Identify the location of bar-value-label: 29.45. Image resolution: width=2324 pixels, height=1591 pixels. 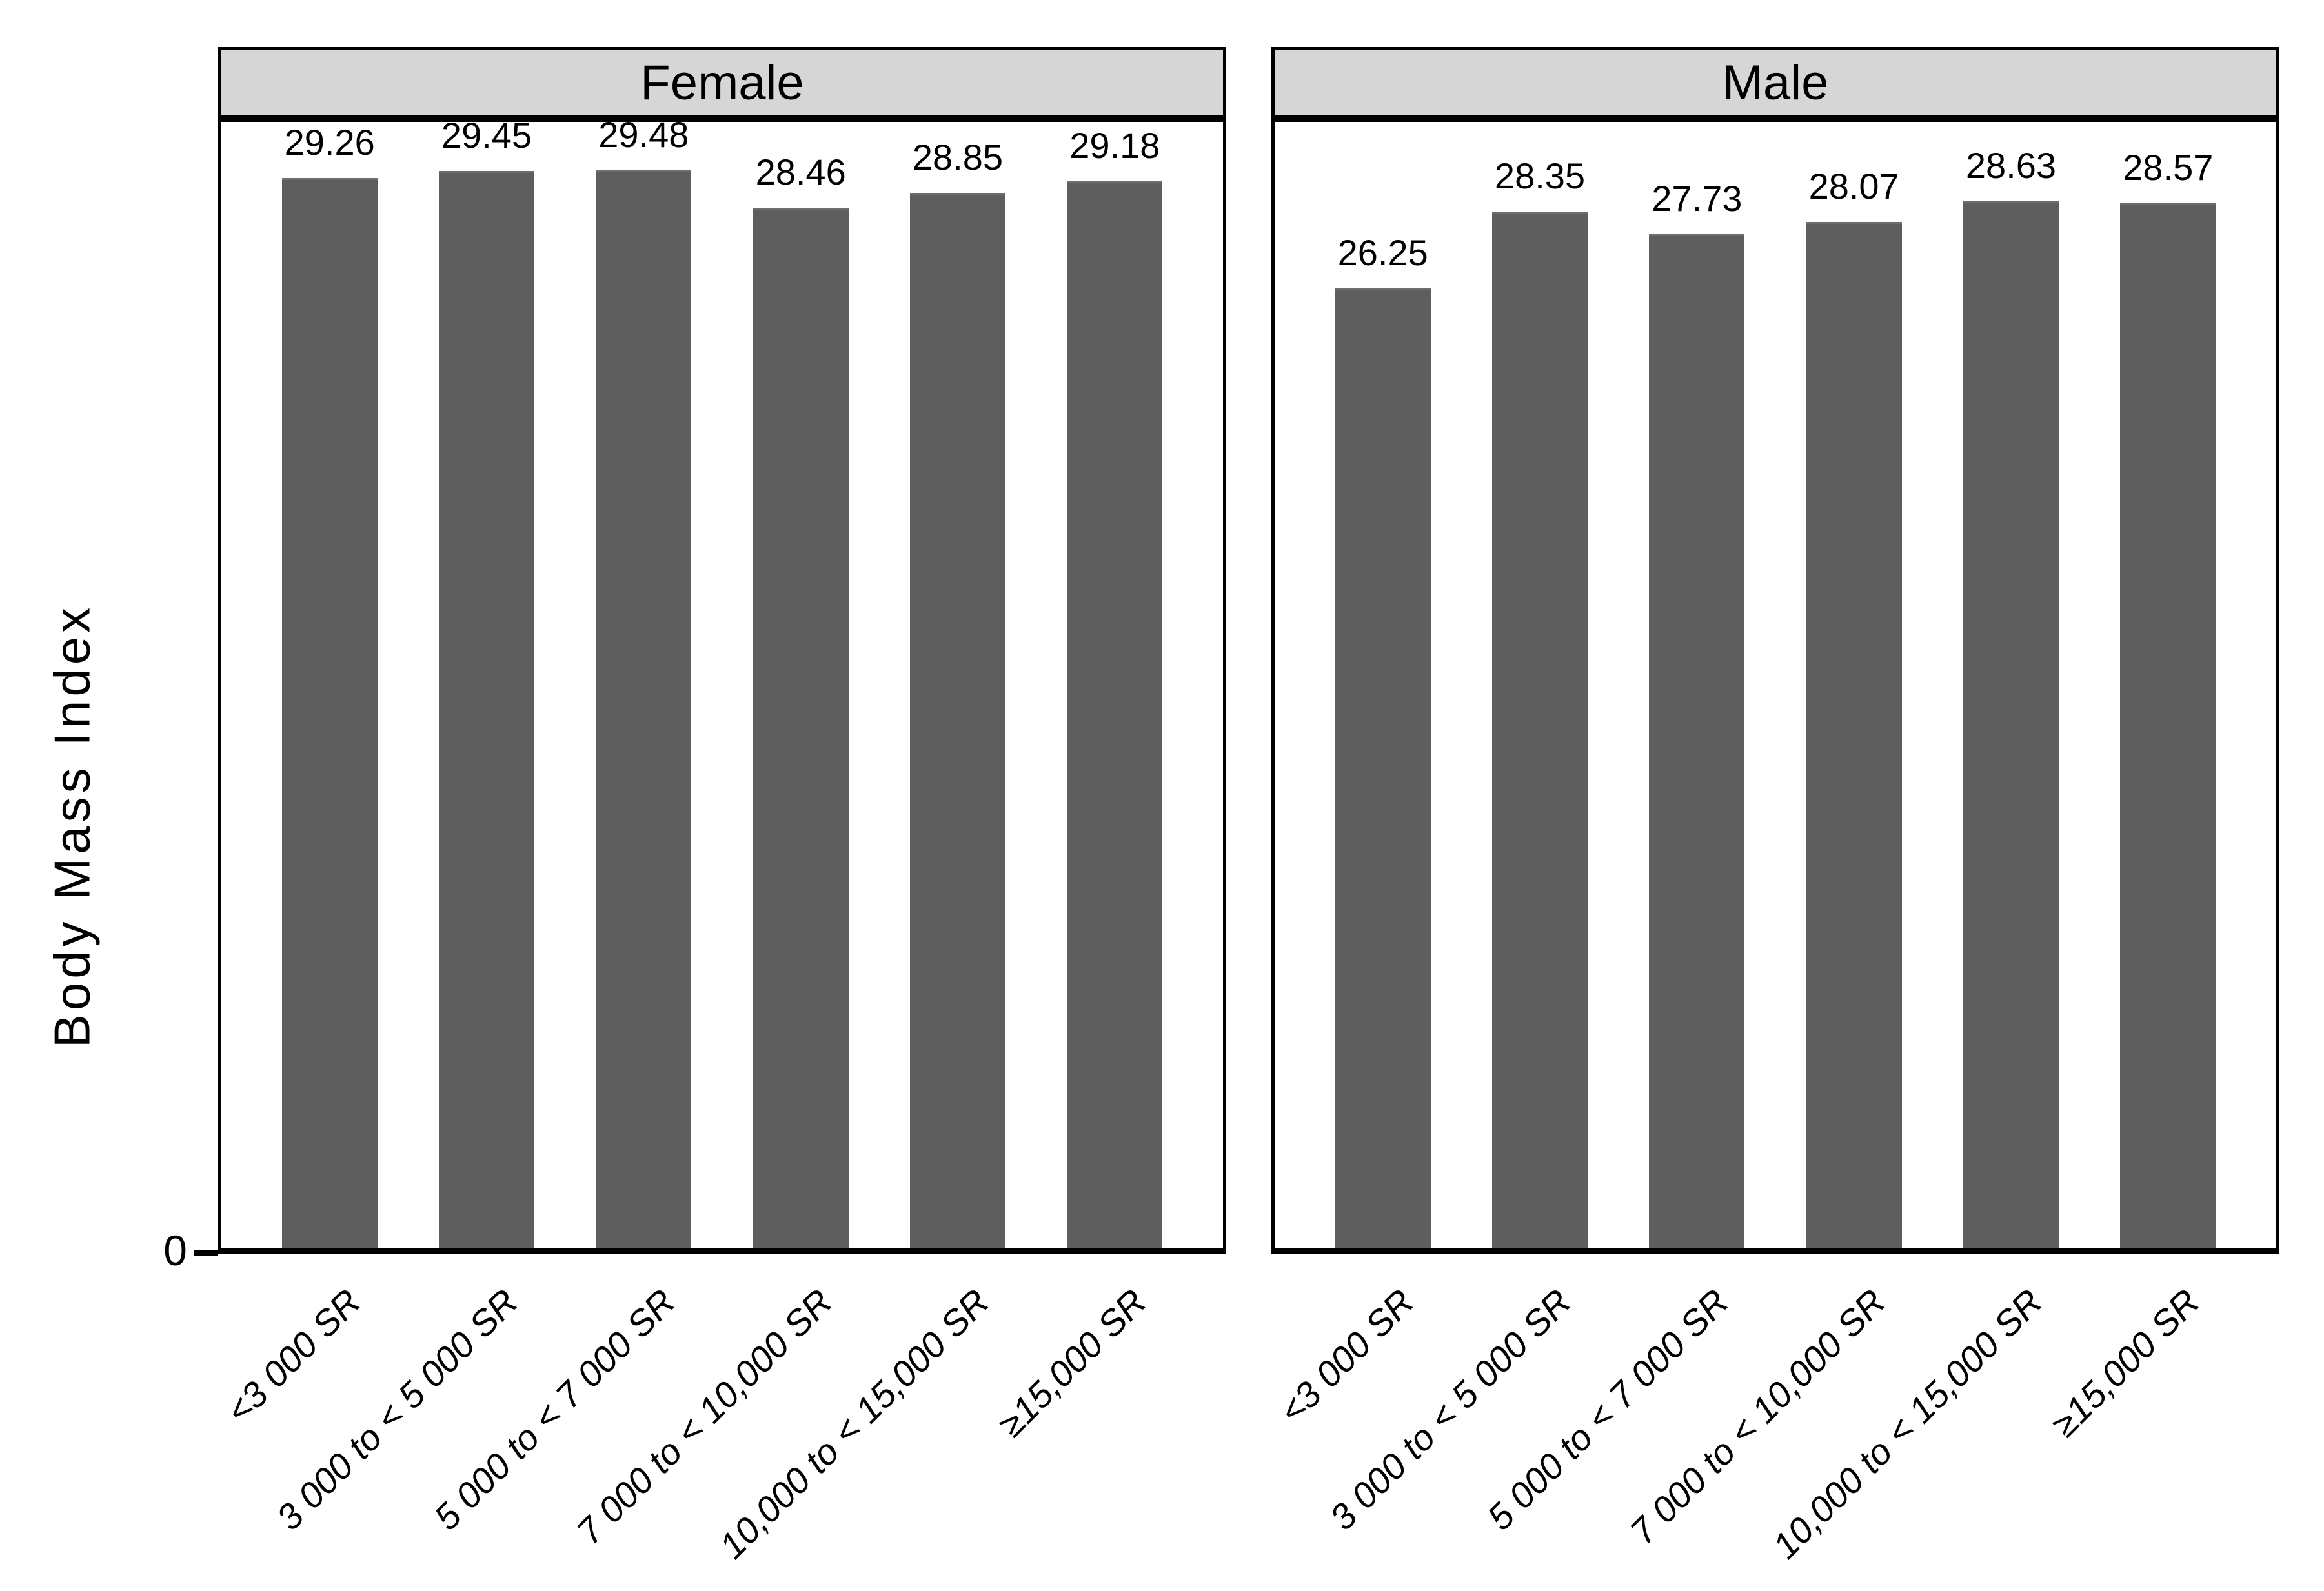
(487, 135).